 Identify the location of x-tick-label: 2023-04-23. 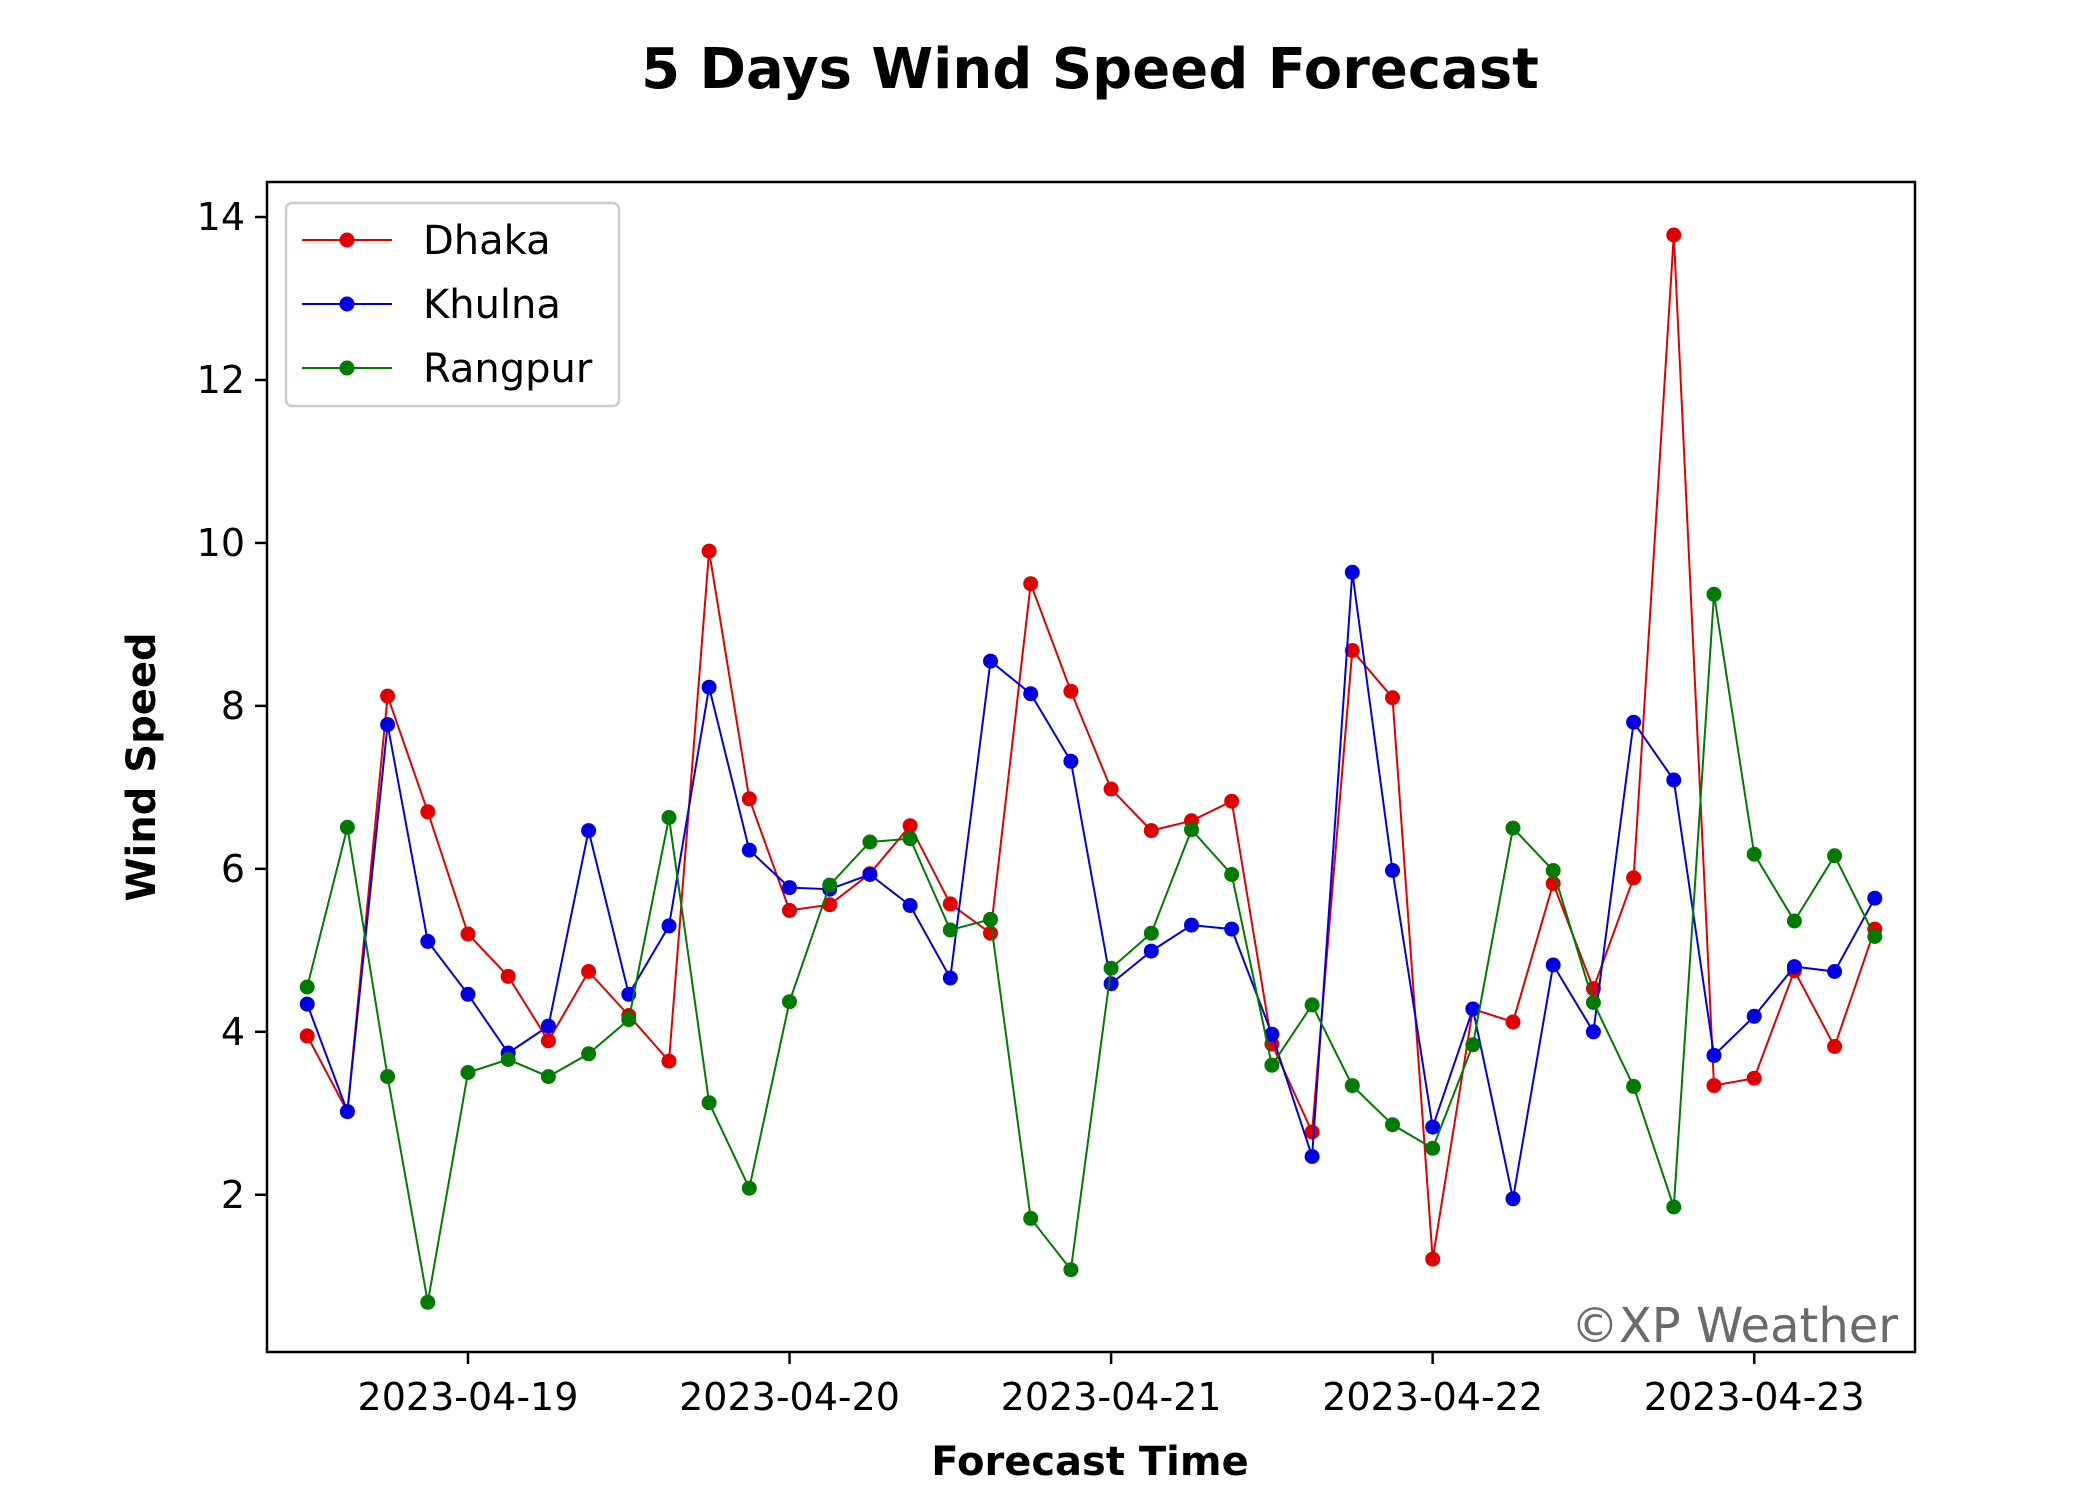
(1754, 1397).